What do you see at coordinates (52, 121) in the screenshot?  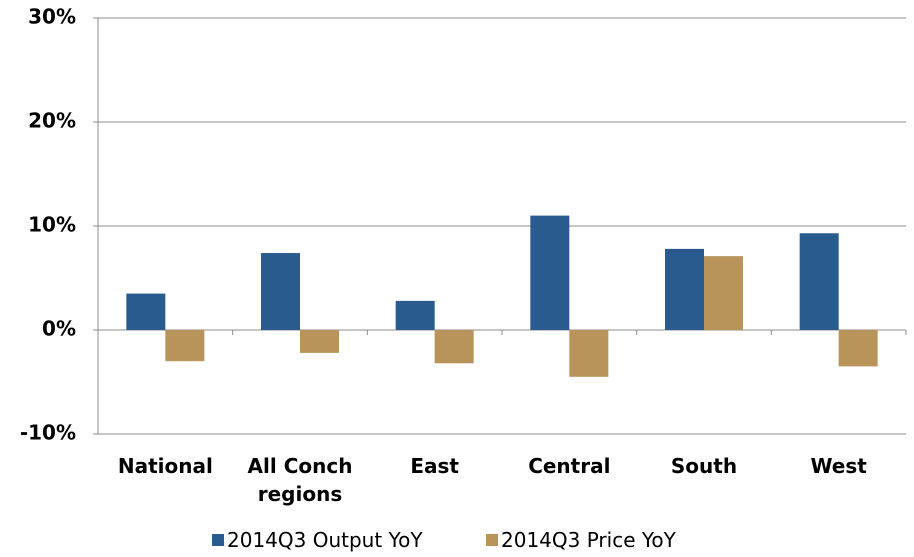 I see `y-tick-label: 20%` at bounding box center [52, 121].